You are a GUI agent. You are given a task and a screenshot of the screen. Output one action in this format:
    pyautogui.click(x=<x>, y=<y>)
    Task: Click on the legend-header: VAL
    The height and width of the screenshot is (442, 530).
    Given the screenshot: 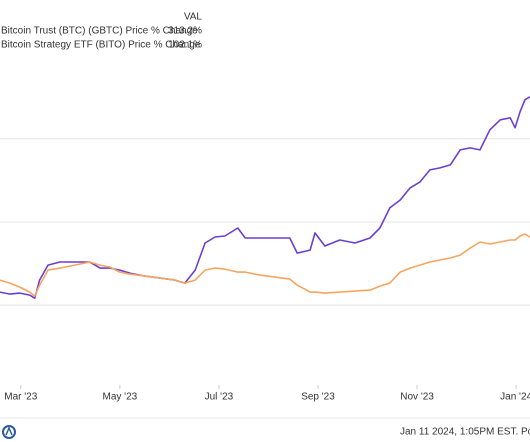 What is the action you would take?
    pyautogui.click(x=193, y=17)
    